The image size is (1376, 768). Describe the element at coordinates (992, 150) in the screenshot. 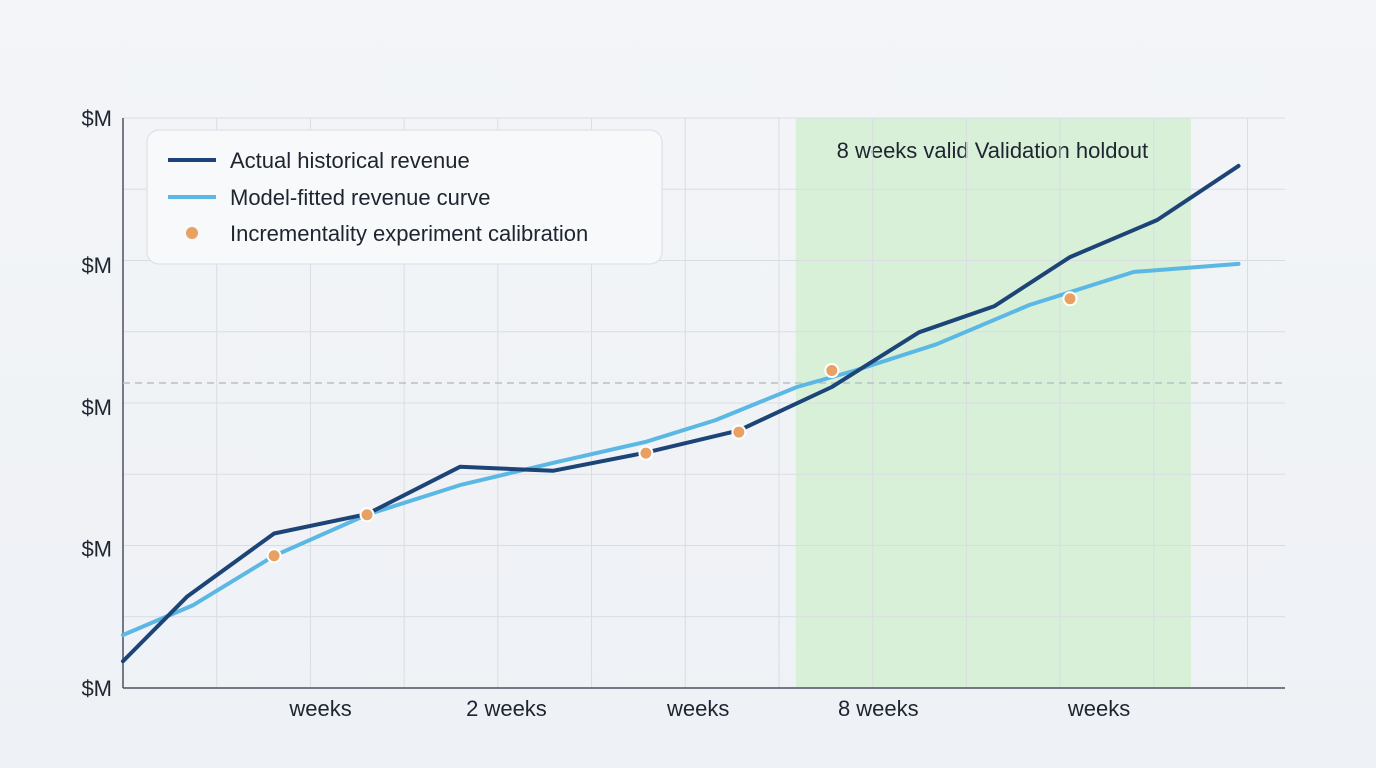

I see `holdout-label: 8 weeks valid Validation holdout` at that location.